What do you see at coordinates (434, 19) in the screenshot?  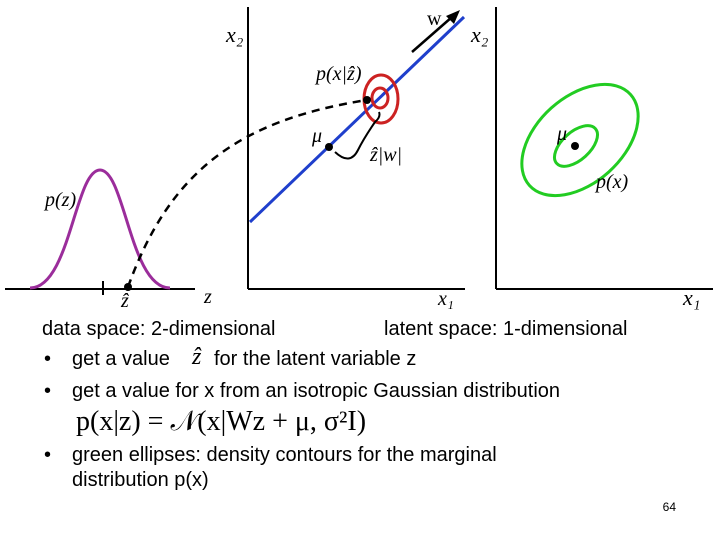 I see `w-label: w` at bounding box center [434, 19].